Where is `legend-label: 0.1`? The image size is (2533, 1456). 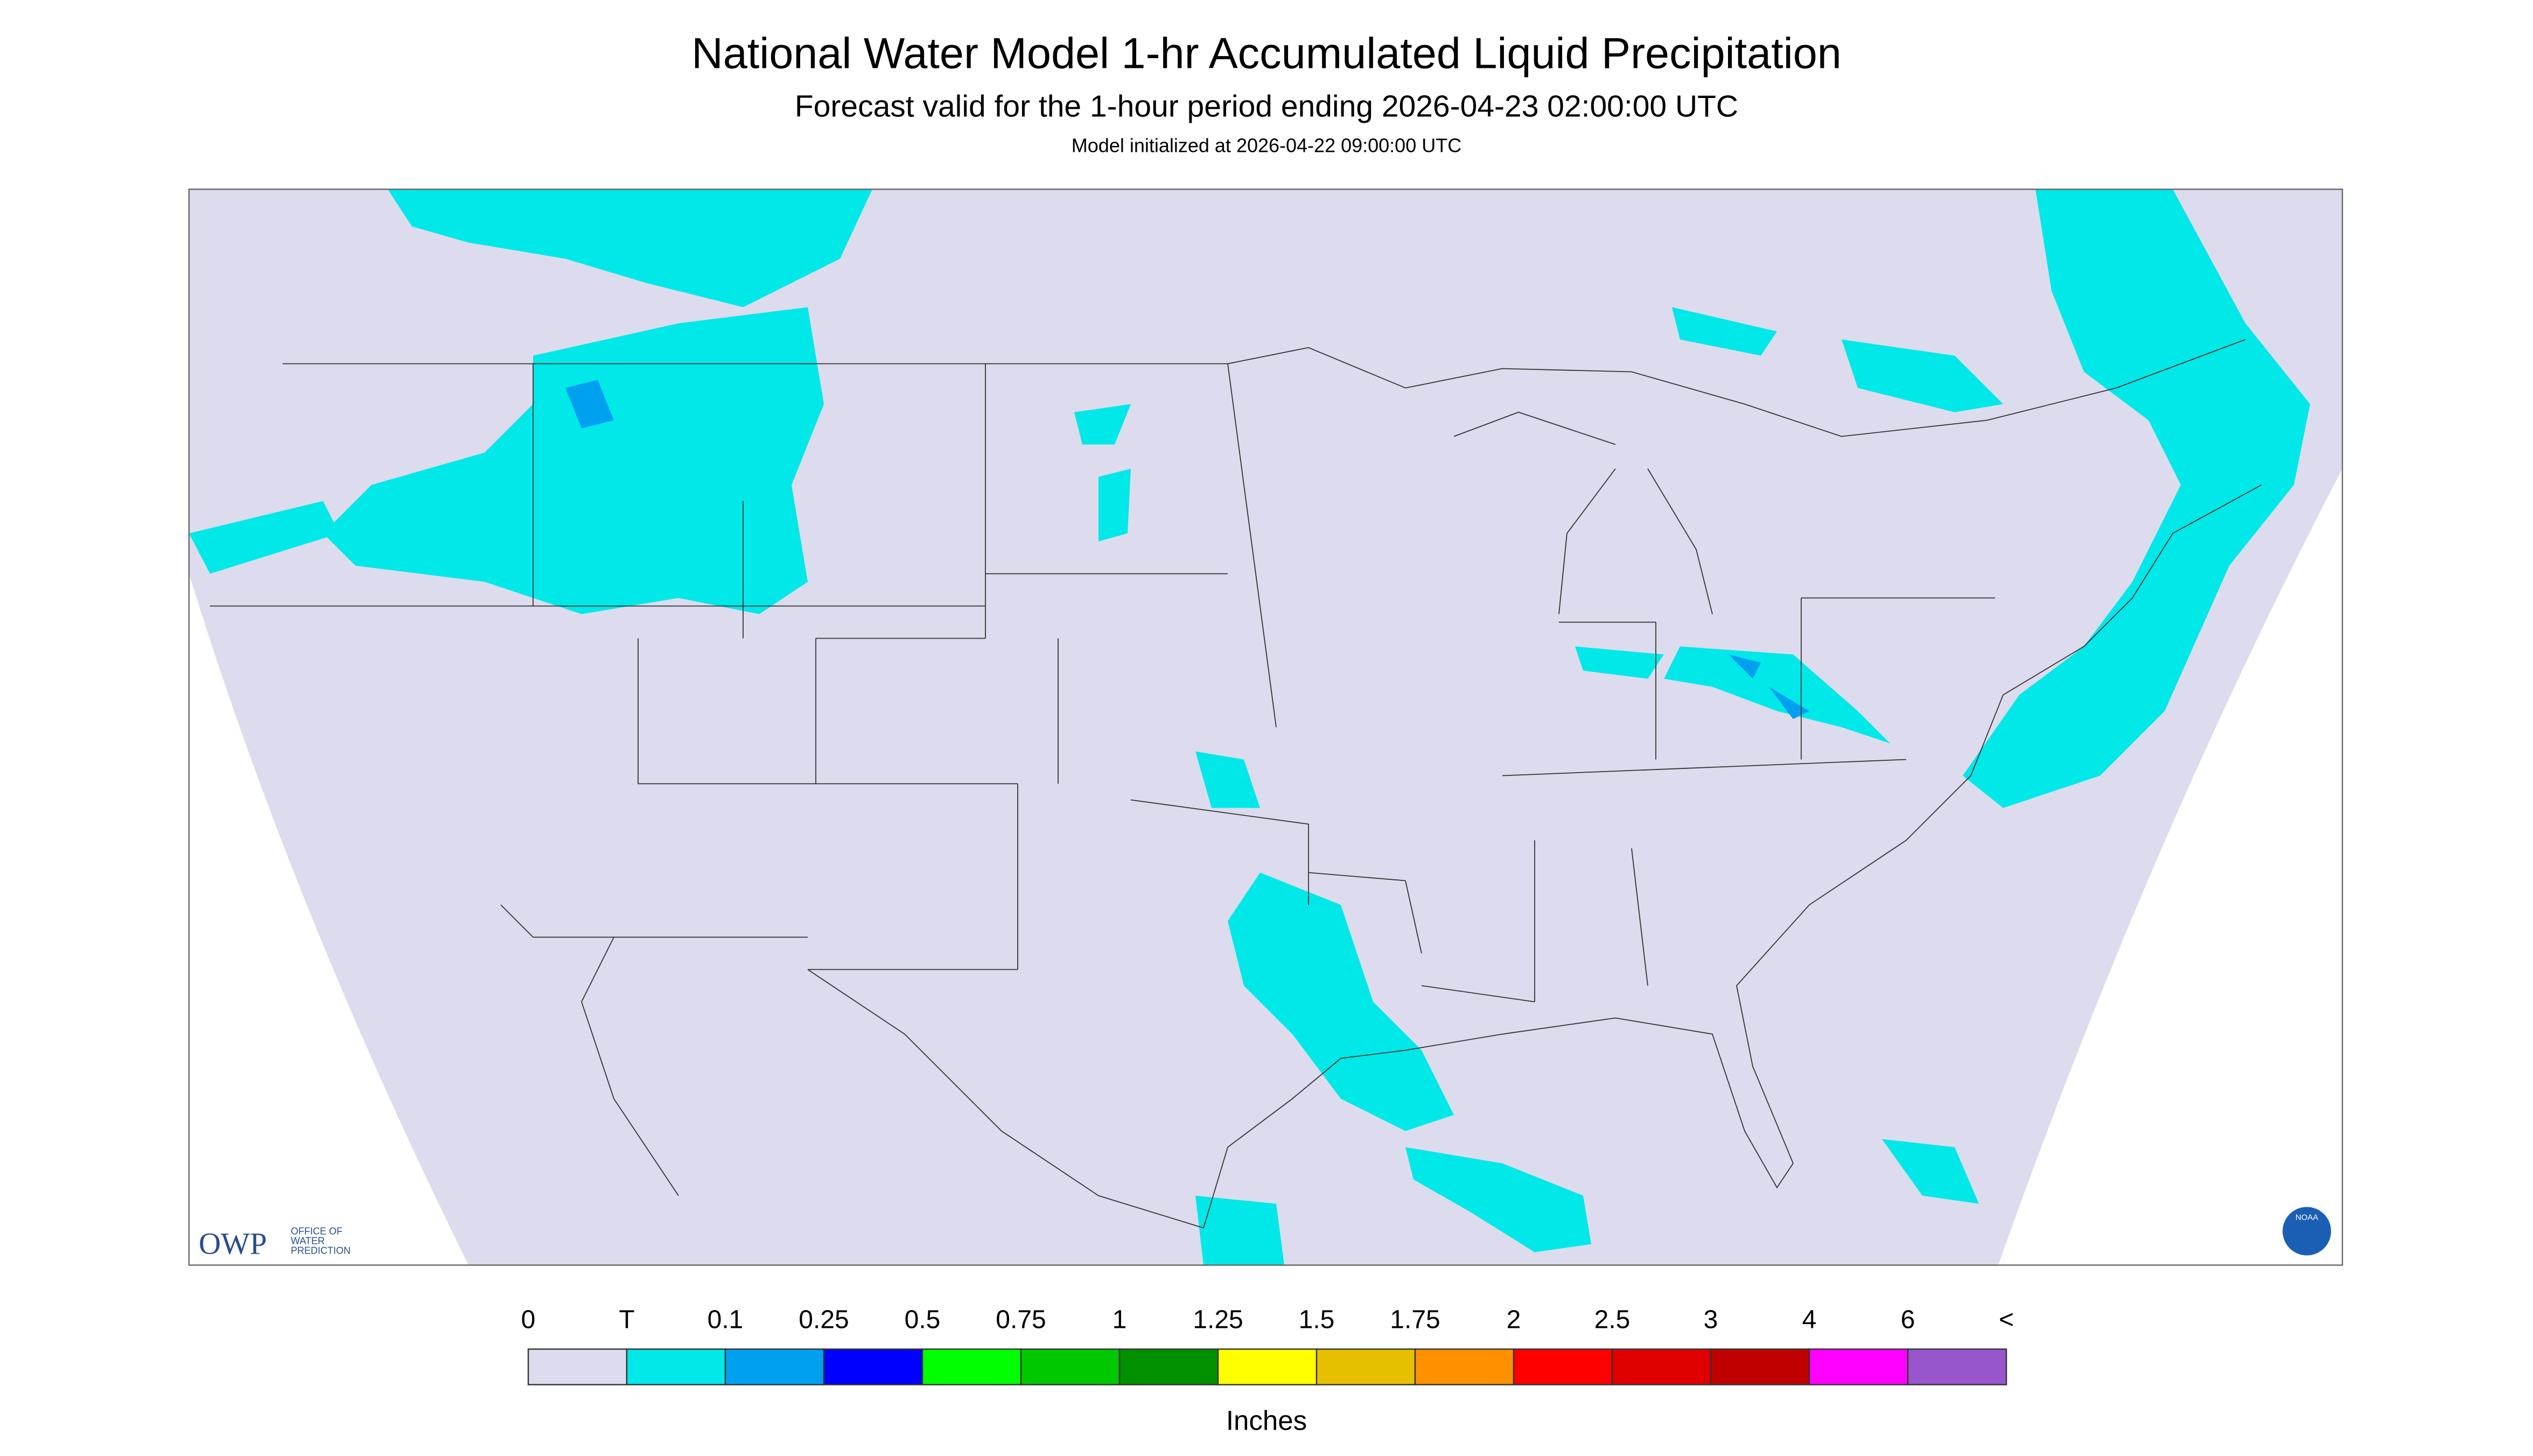 legend-label: 0.1 is located at coordinates (726, 1320).